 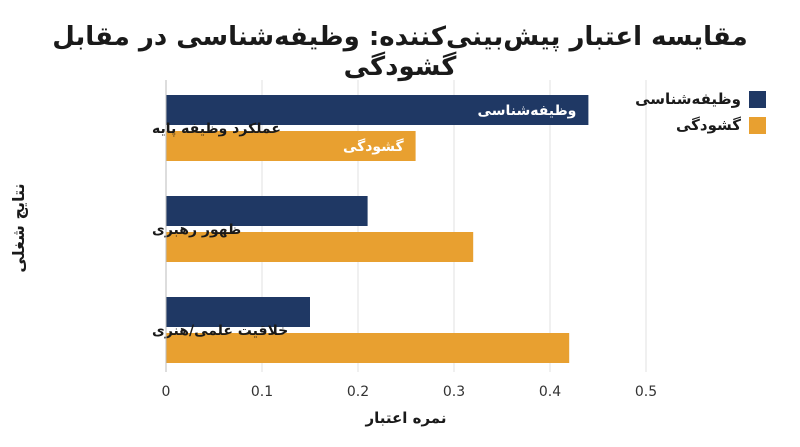 What do you see at coordinates (374, 146) in the screenshot?
I see `bar-data-label: گشودگی` at bounding box center [374, 146].